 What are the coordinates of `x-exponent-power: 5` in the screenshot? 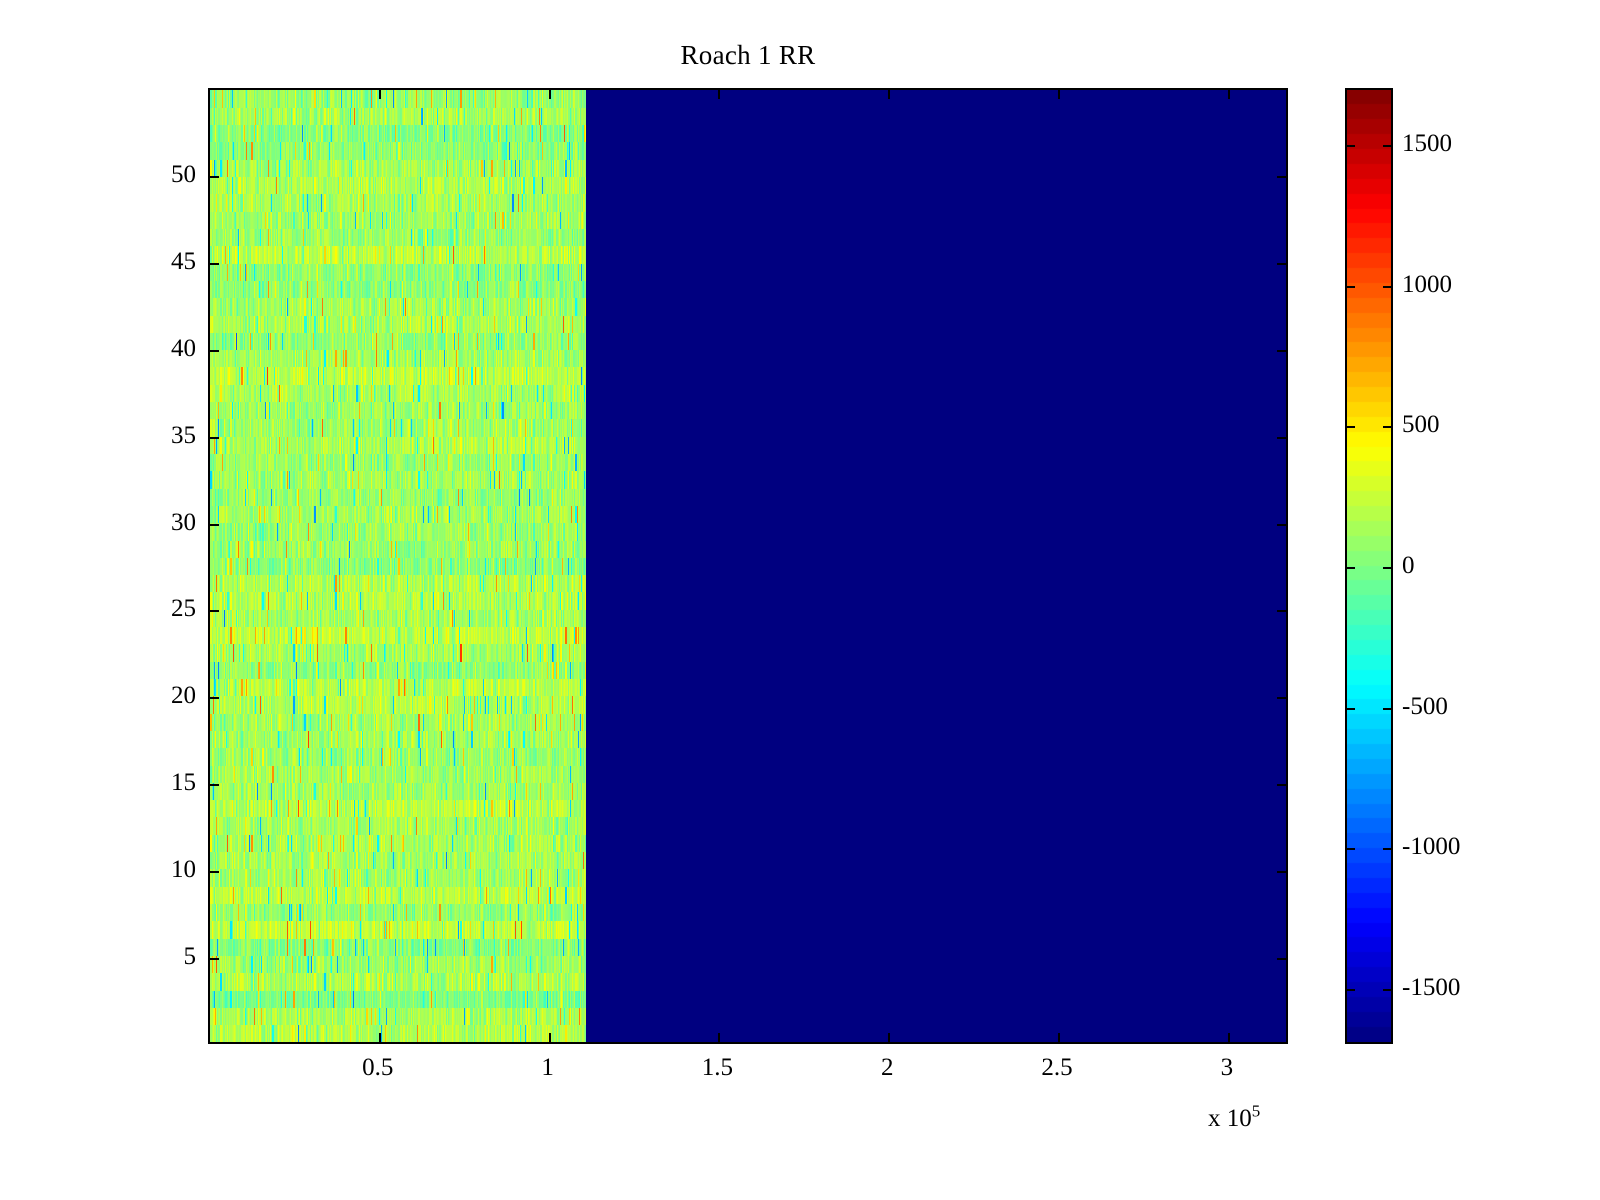 It's located at (1256, 1111).